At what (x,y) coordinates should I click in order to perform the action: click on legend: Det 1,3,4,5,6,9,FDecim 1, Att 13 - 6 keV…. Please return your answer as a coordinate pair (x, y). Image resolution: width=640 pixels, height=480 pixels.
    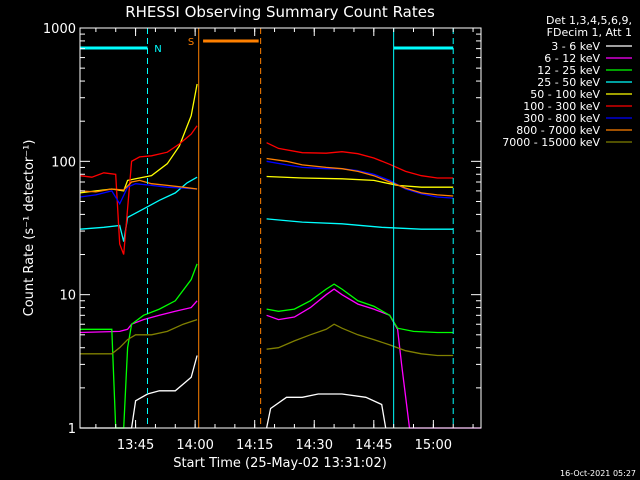
    Looking at the image, I should click on (567, 81).